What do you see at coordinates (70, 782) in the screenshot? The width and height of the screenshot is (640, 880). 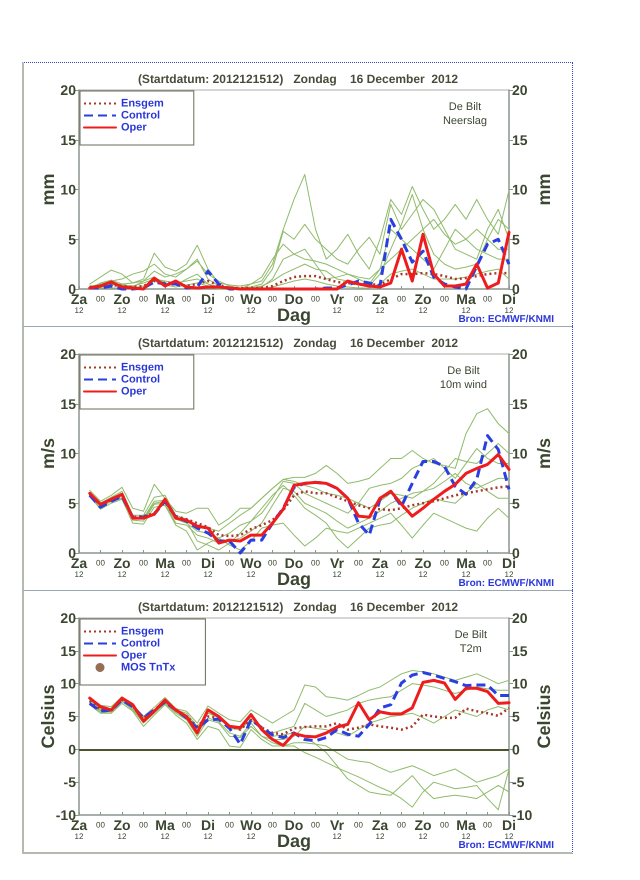 I see `y-tick-label: -5` at bounding box center [70, 782].